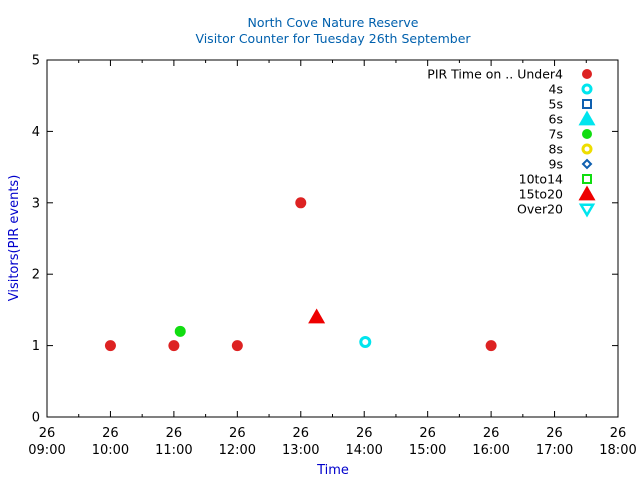 Image resolution: width=640 pixels, height=484 pixels. What do you see at coordinates (490, 450) in the screenshot?
I see `x-tick-label: 16:00` at bounding box center [490, 450].